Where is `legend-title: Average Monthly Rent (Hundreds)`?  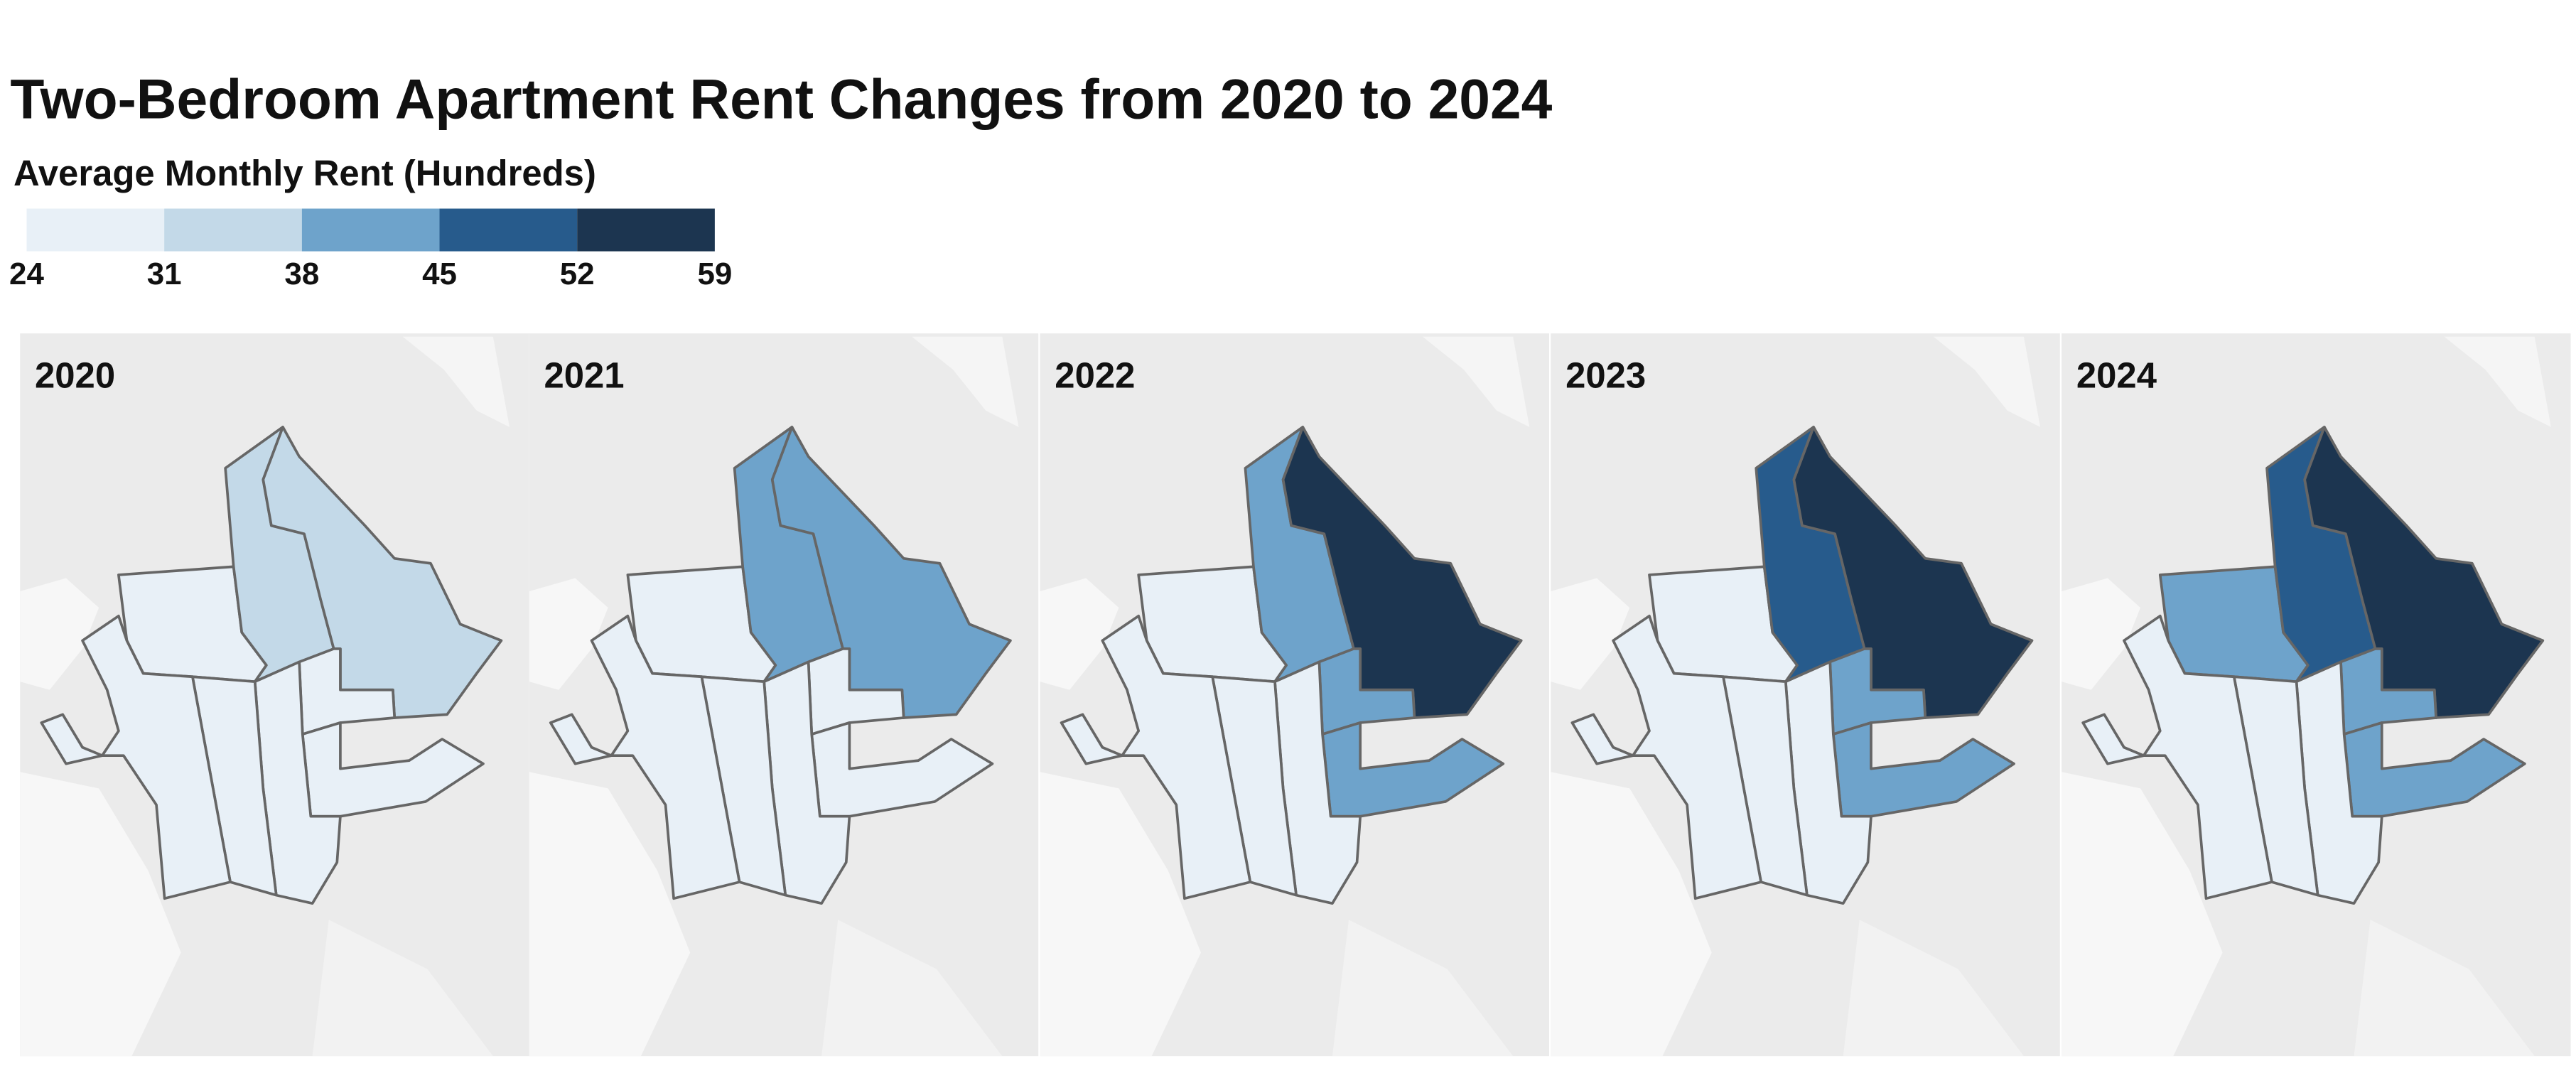
legend-title: Average Monthly Rent (Hundreds) is located at coordinates (305, 173).